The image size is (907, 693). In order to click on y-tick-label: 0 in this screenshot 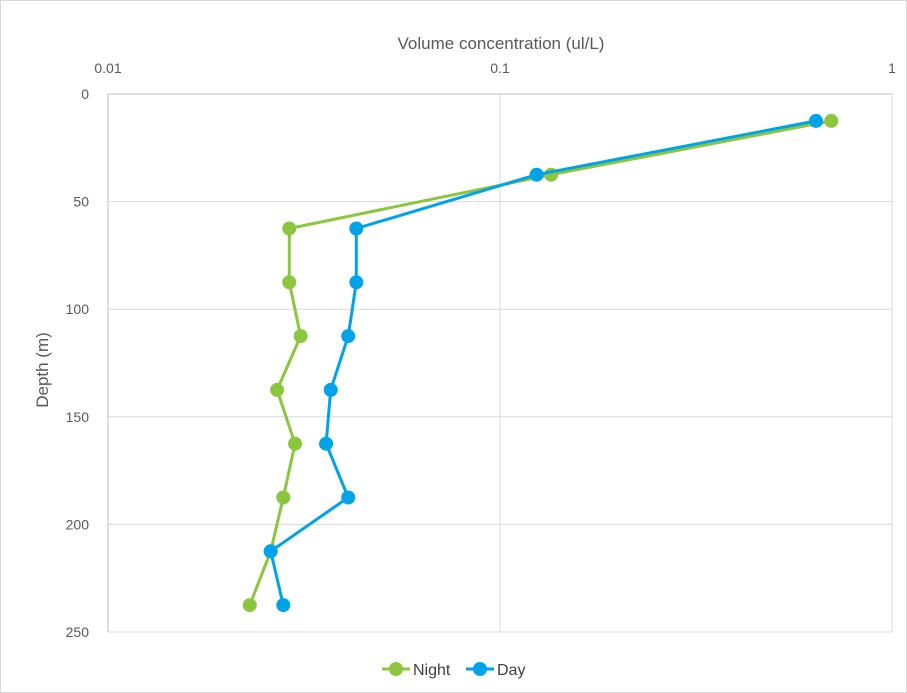, I will do `click(85, 94)`.